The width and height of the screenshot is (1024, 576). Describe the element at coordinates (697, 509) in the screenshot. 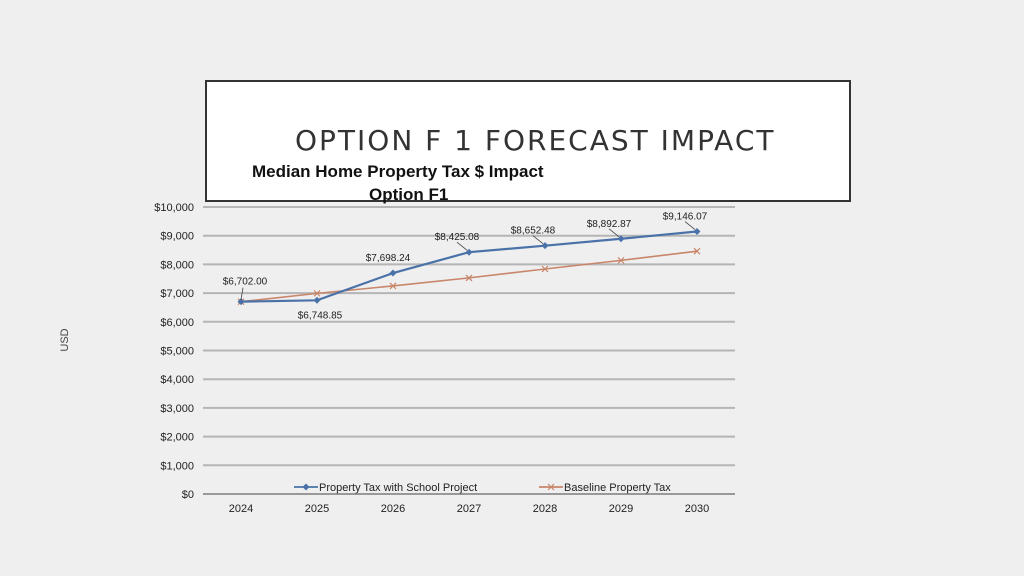

I see `x-tick-label: 2030` at that location.